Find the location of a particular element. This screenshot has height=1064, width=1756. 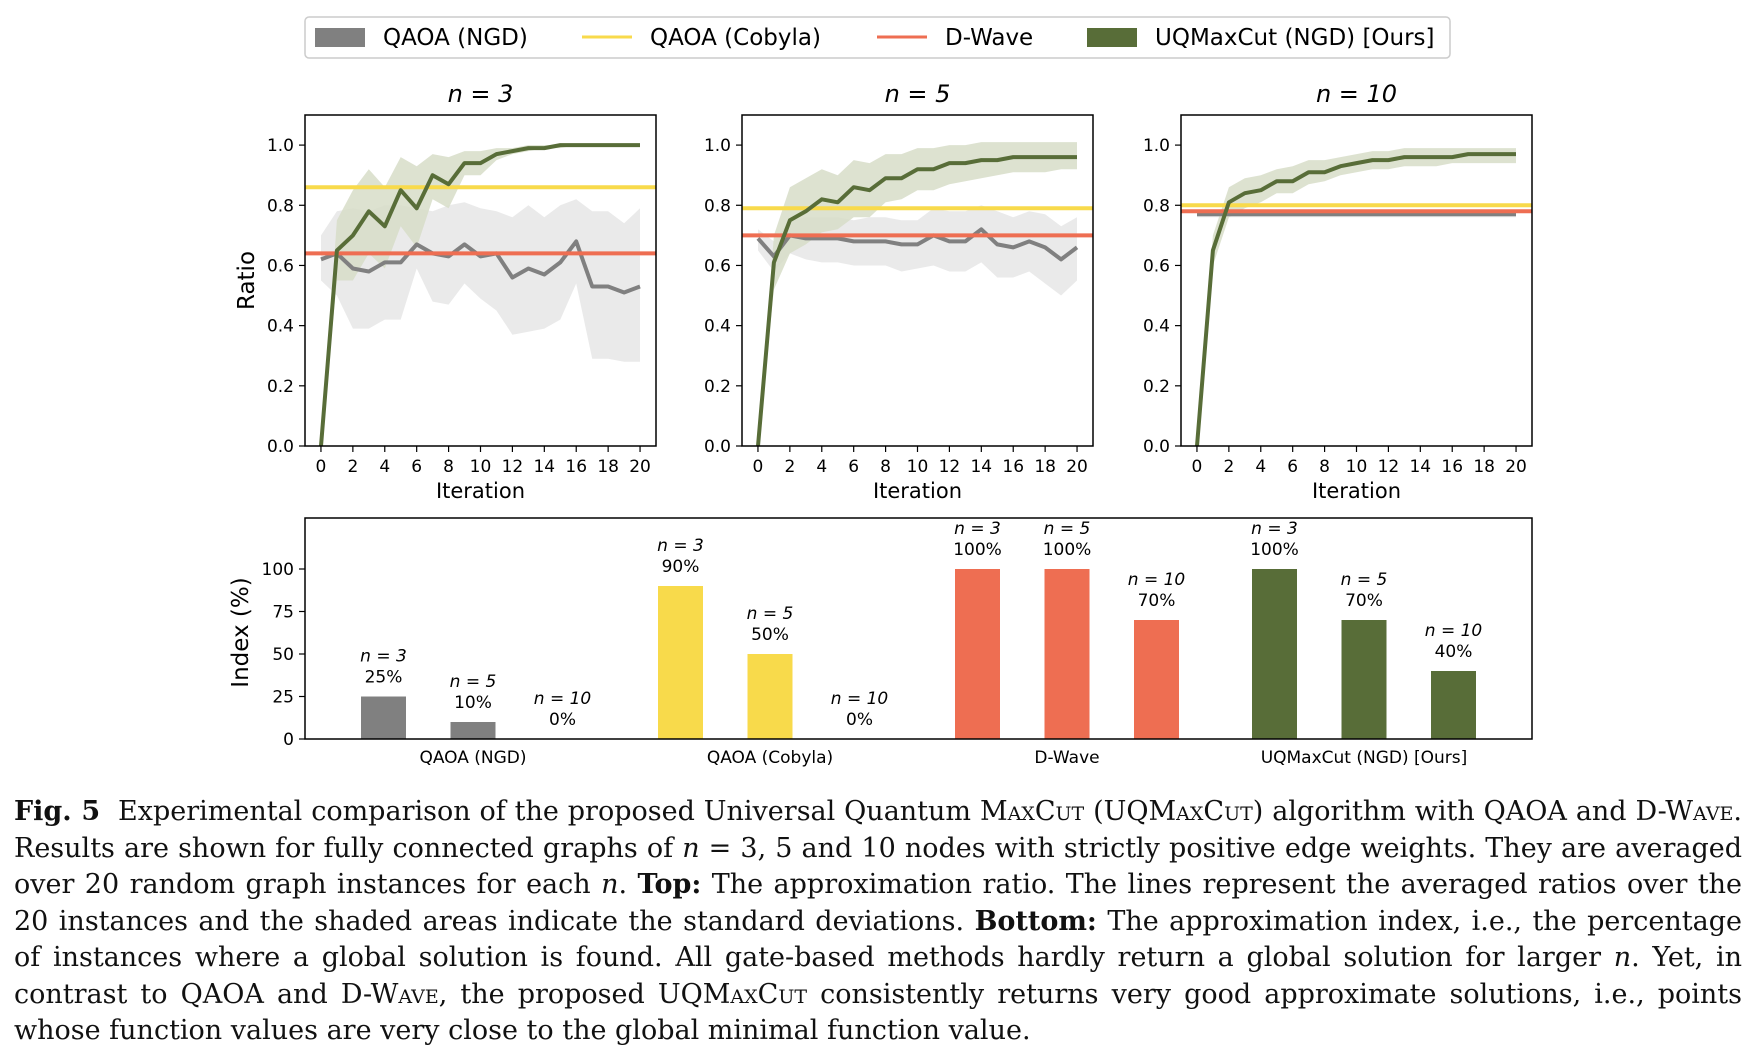

panel-title: n = 5 is located at coordinates (918, 94).